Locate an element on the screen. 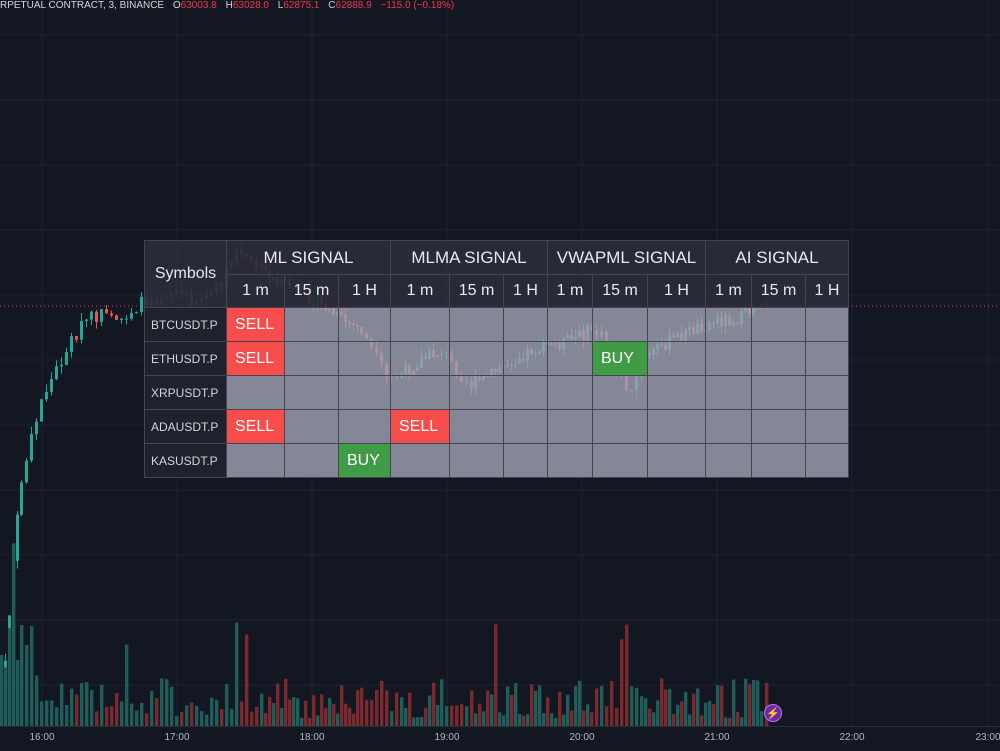 The image size is (1000, 751). group-header-ai: AI SIGNAL is located at coordinates (777, 257).